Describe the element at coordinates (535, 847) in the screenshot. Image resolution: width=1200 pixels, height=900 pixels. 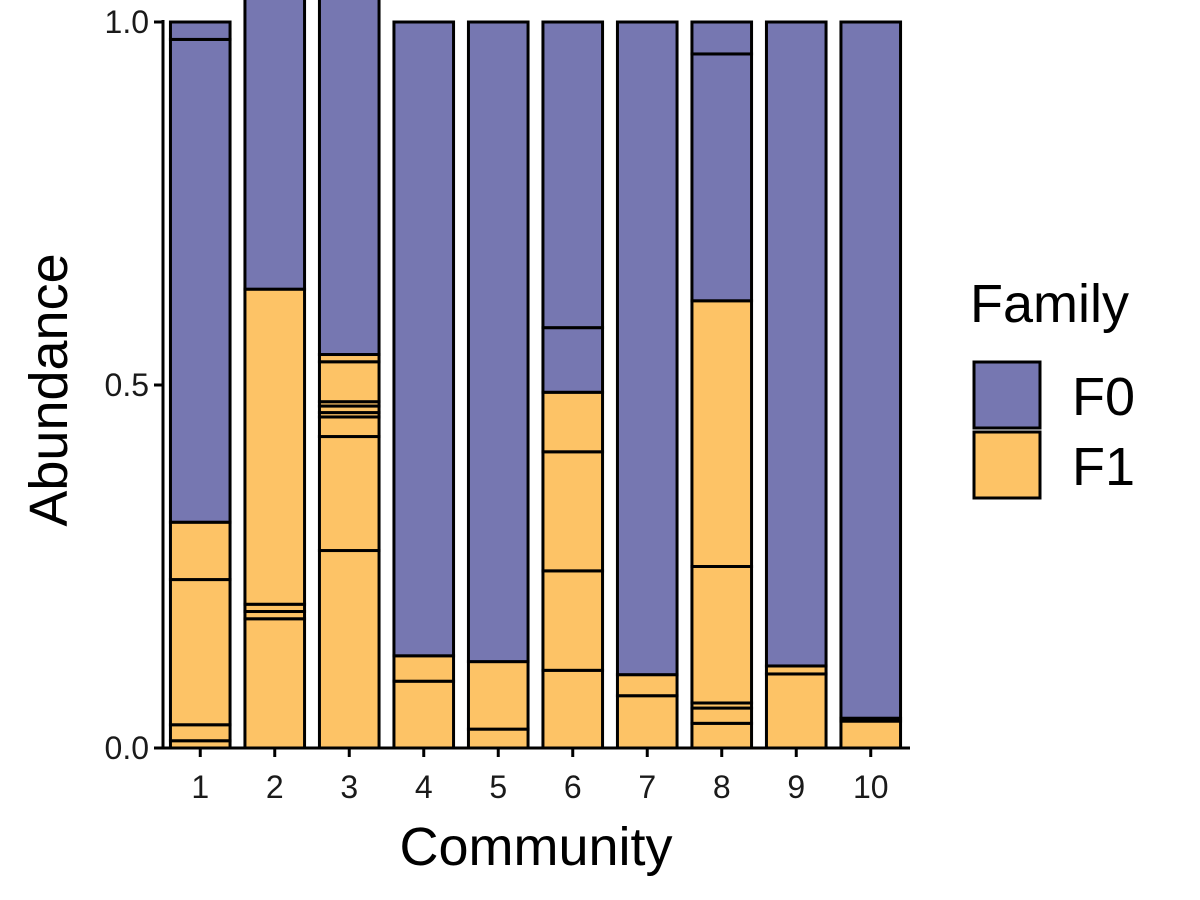
I see `x-axis-title: Community` at that location.